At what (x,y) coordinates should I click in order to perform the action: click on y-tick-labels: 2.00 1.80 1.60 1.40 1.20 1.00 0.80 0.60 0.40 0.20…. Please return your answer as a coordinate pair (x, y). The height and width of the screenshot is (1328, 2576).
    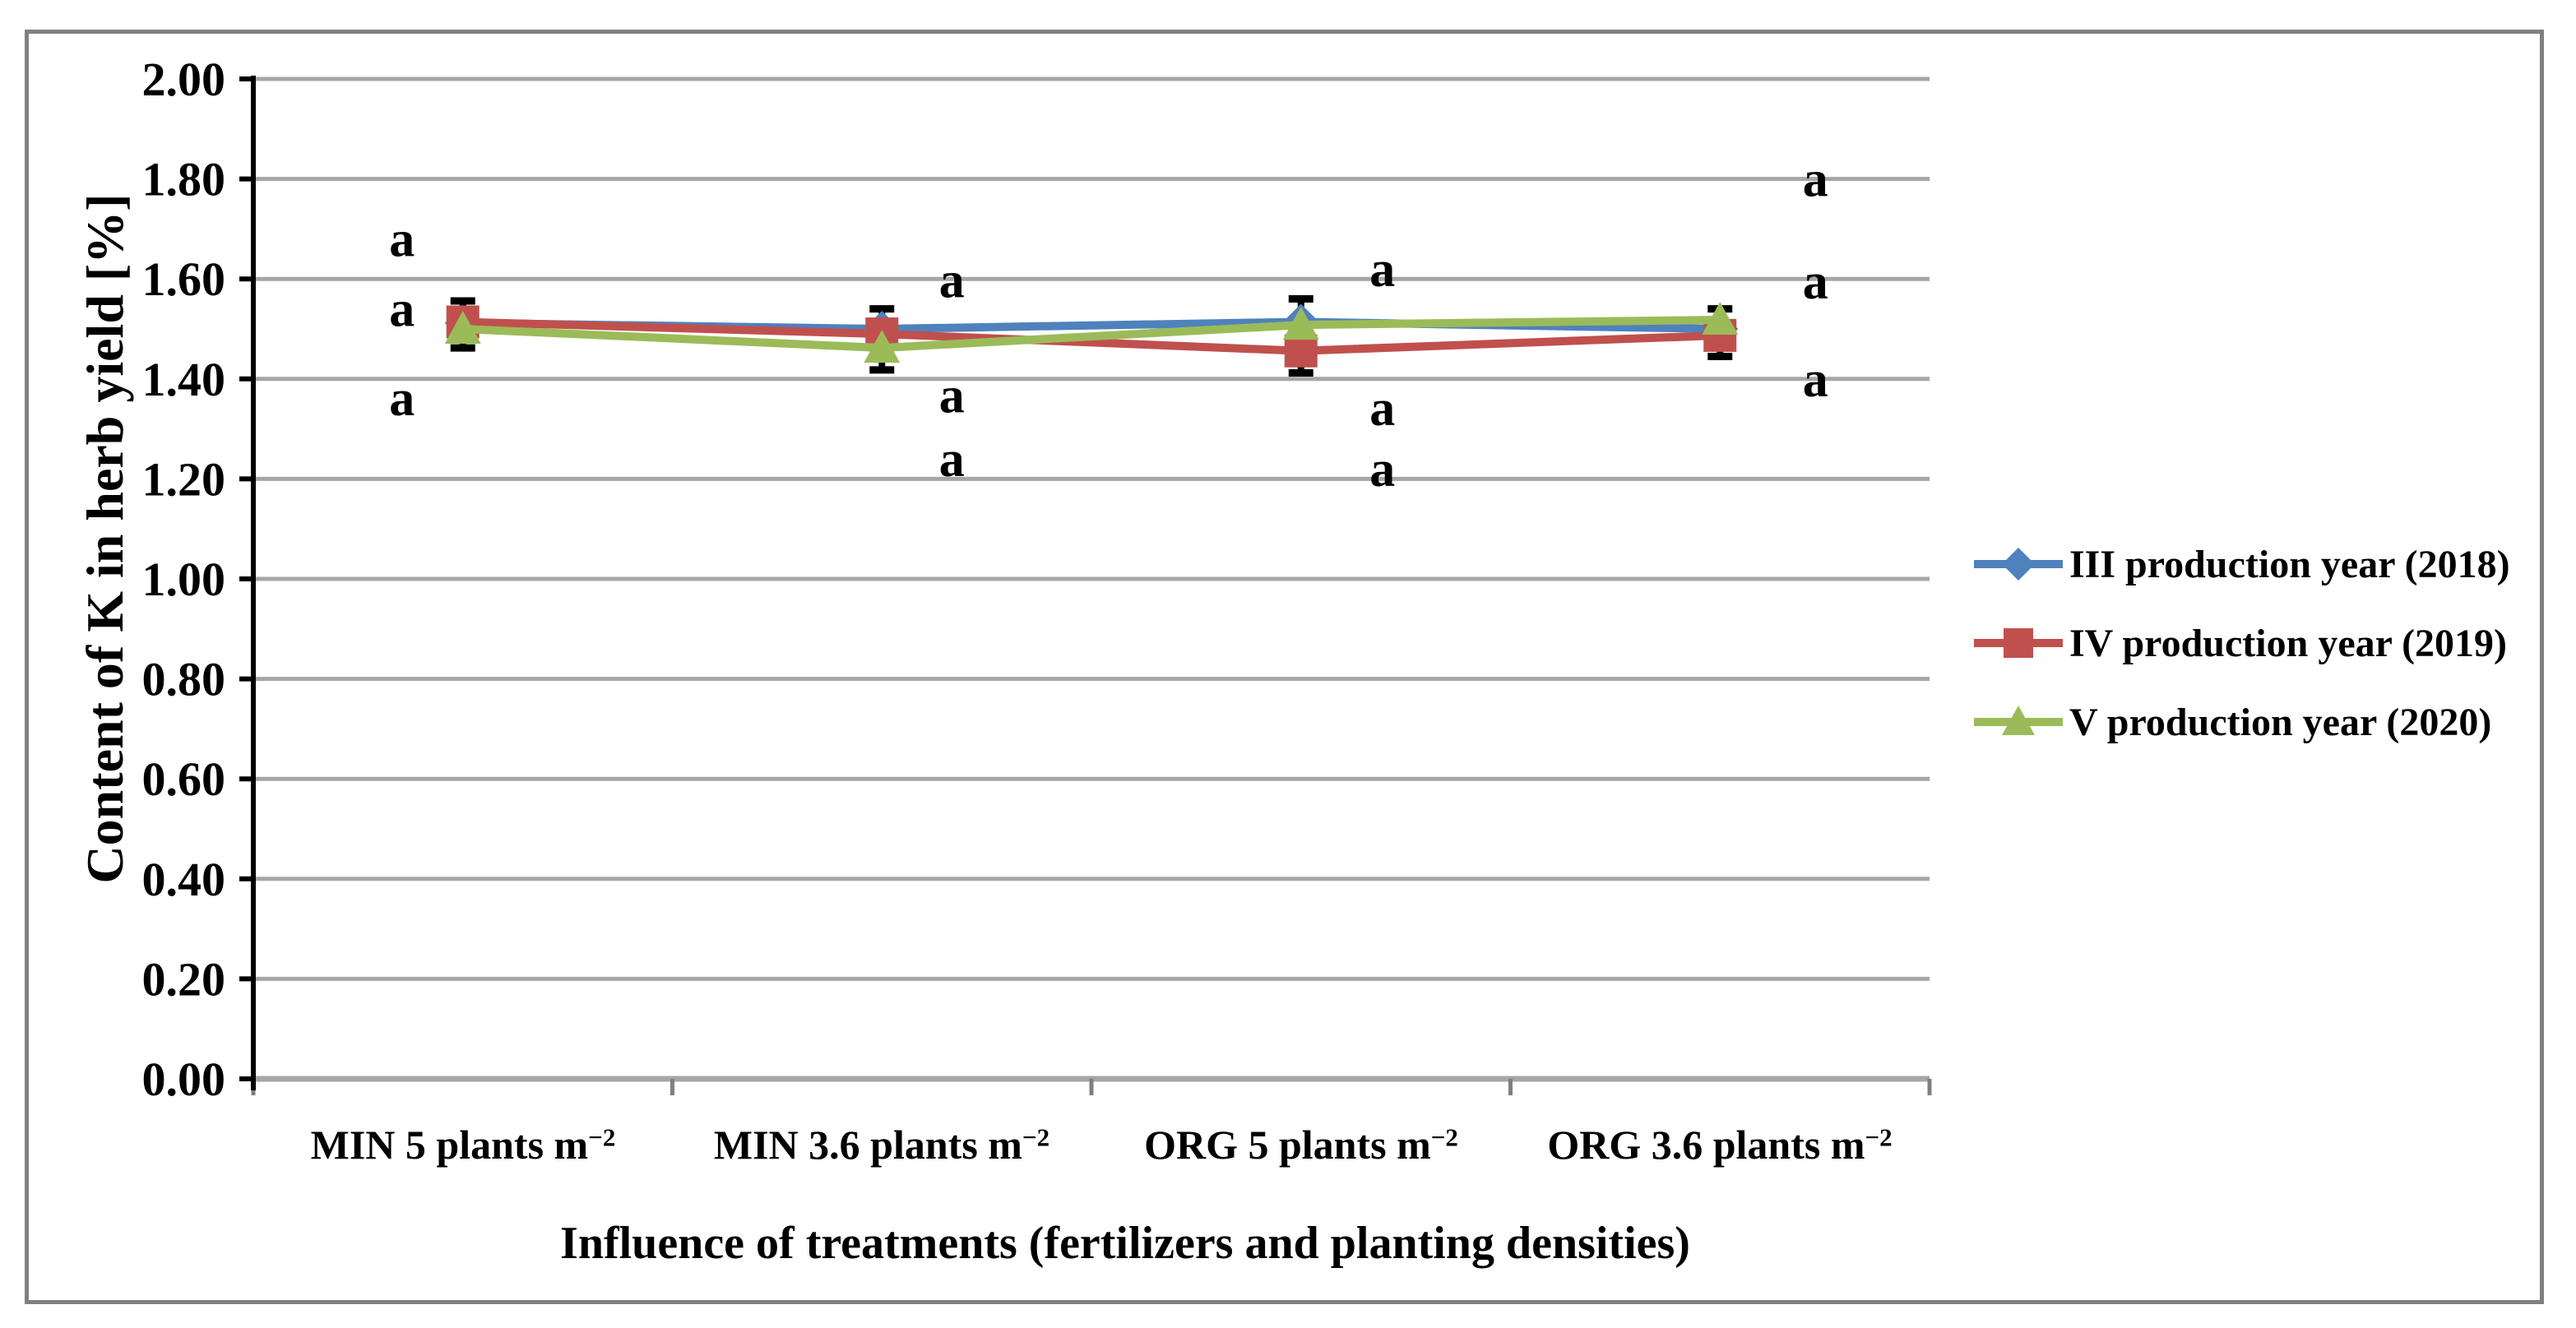
    Looking at the image, I should click on (184, 579).